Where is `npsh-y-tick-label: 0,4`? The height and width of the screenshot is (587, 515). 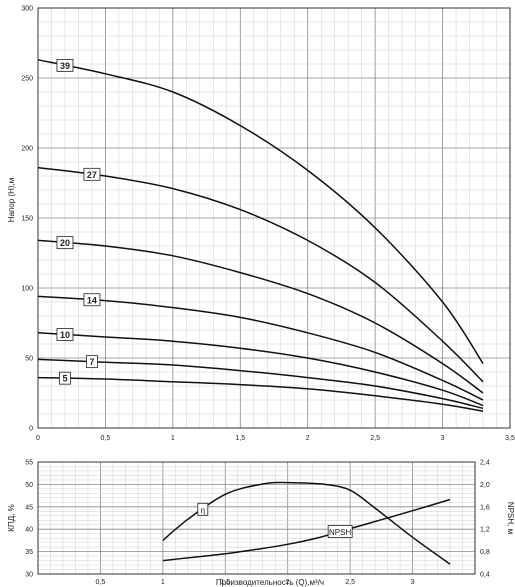 npsh-y-tick-label: 0,4 is located at coordinates (485, 575).